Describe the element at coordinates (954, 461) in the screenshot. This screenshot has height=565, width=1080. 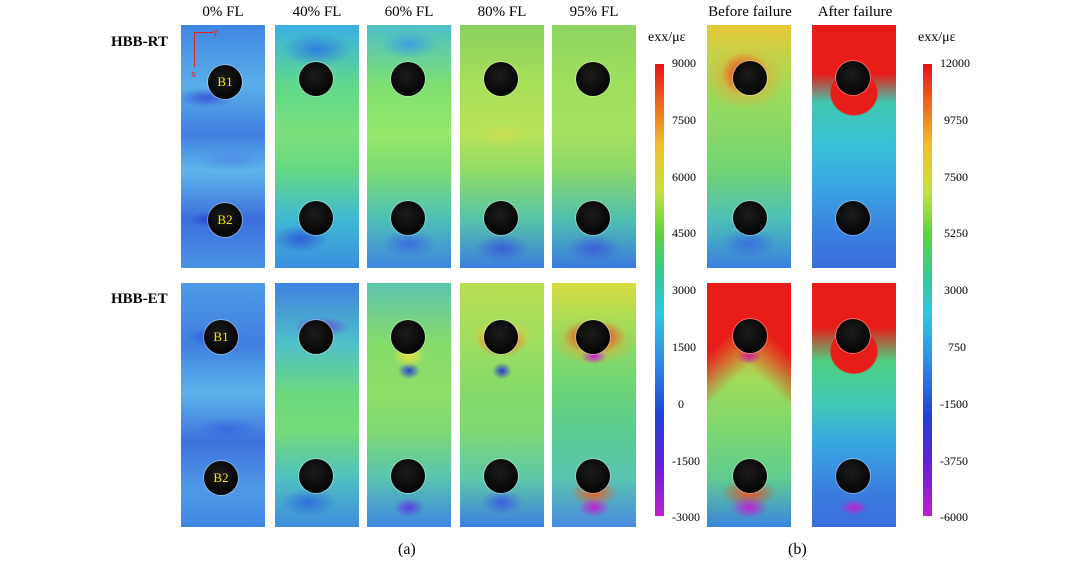
I see `colorbar-b-tick: -3750` at that location.